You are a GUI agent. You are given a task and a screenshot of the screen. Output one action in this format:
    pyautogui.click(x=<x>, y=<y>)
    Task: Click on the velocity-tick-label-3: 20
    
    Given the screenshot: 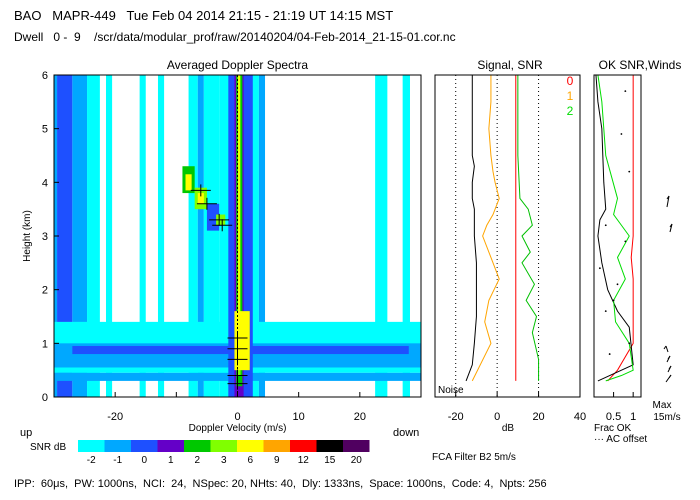 What is the action you would take?
    pyautogui.click(x=360, y=417)
    